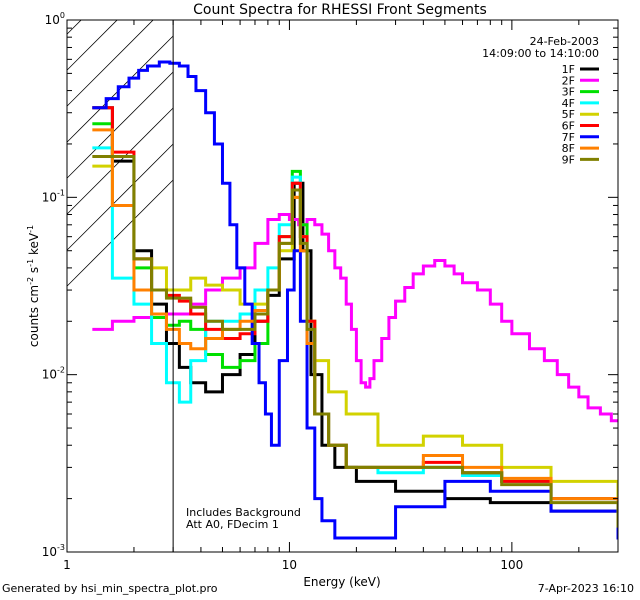 The image size is (640, 600). Describe the element at coordinates (34, 272) in the screenshot. I see `y-axis-label-part: s` at that location.